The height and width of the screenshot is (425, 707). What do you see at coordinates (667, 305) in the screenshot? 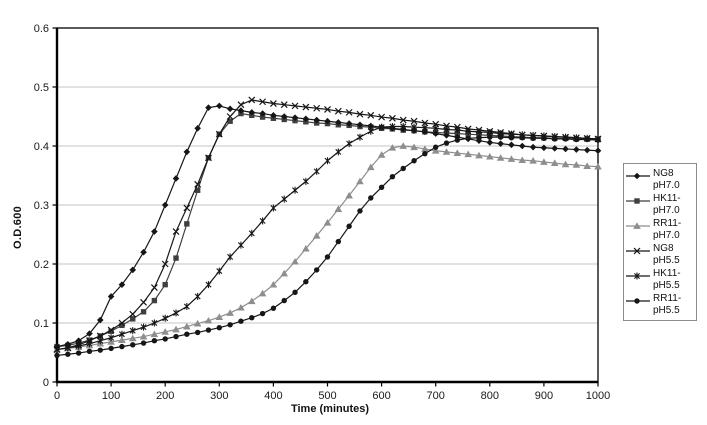
I see `legend-label: RR11- pH5.5` at bounding box center [667, 305].